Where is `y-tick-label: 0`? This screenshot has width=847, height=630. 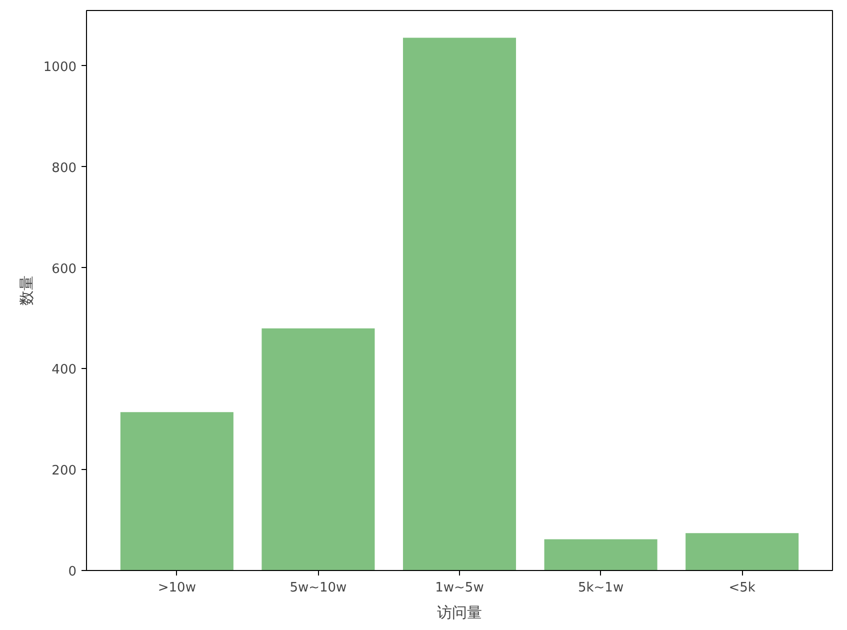
y-tick-label: 0 is located at coordinates (72, 572).